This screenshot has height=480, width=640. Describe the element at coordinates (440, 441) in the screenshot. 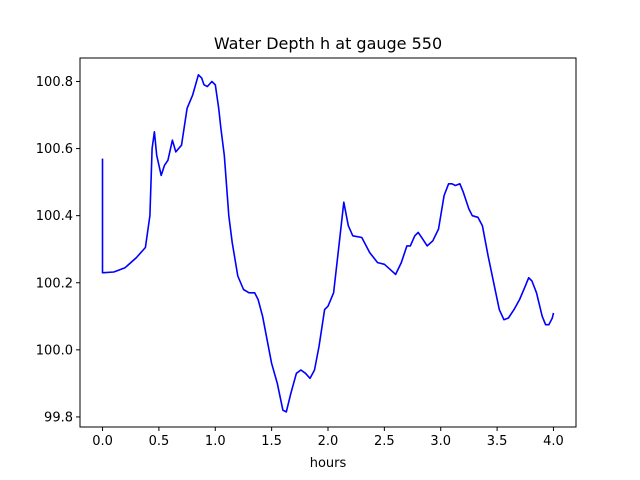

I see `x-tick-label: 3.0` at that location.